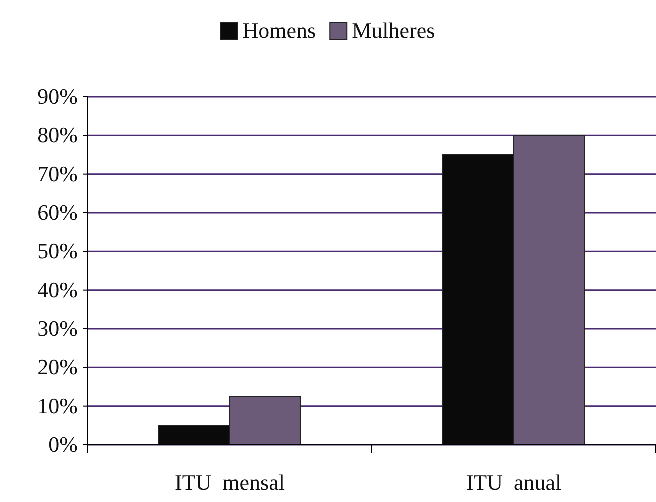 This screenshot has height=502, width=656. What do you see at coordinates (394, 30) in the screenshot?
I see `legend-label: Mulheres` at bounding box center [394, 30].